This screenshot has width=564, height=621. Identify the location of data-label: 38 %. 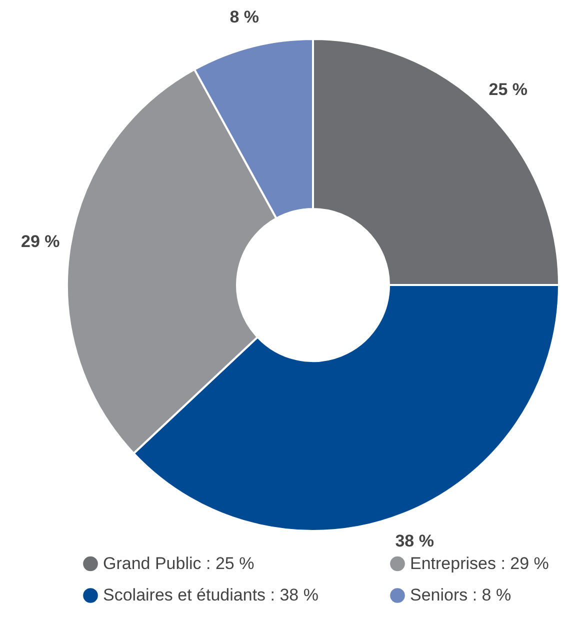
(414, 541).